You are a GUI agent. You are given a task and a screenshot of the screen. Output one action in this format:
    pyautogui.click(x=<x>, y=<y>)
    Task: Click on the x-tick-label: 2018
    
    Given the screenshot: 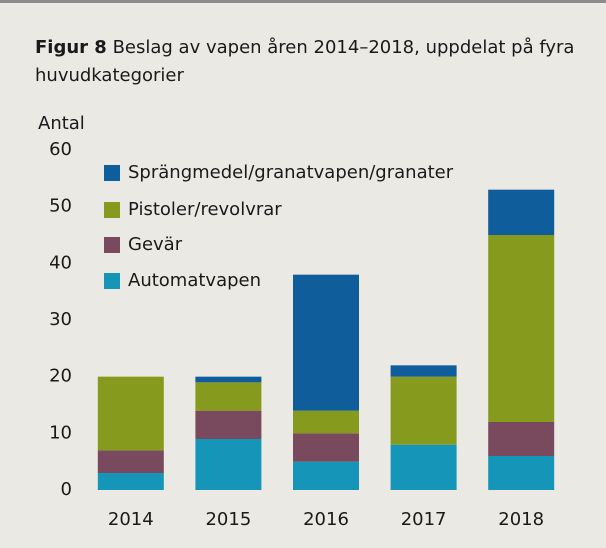 What is the action you would take?
    pyautogui.click(x=521, y=519)
    